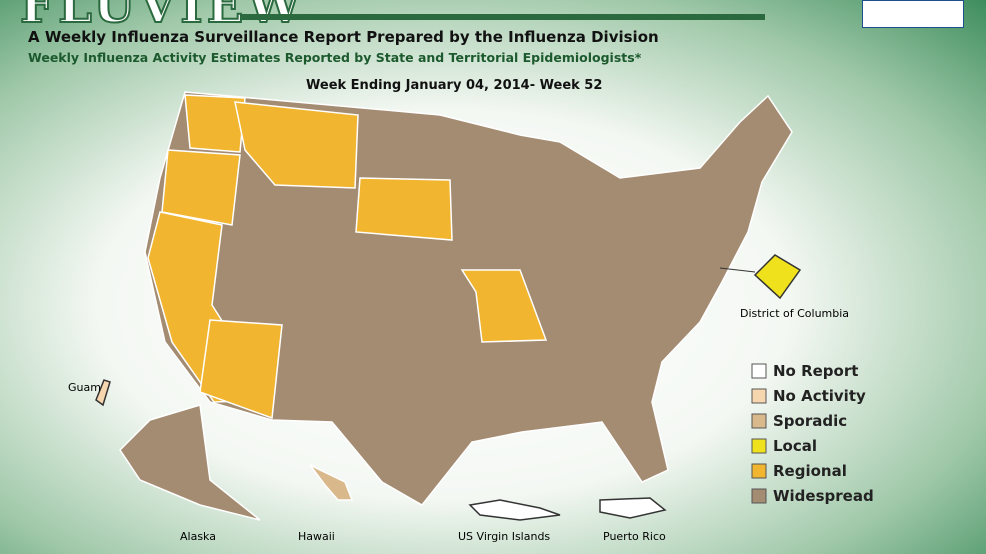 The height and width of the screenshot is (554, 986). Describe the element at coordinates (198, 536) in the screenshot. I see `label-alaska: Alaska` at that location.